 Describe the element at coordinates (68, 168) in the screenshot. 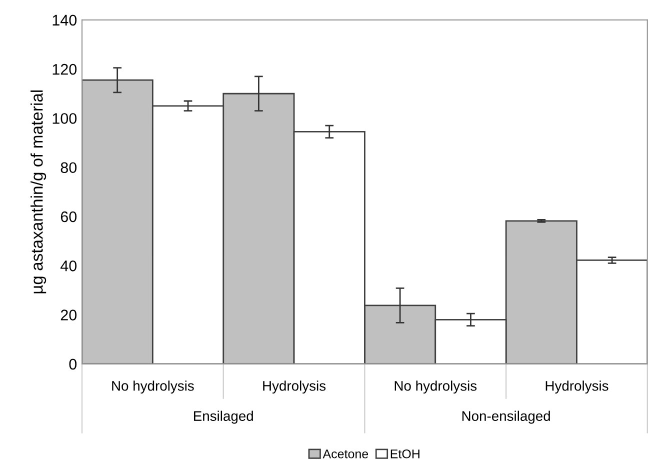

I see `y-tick-label: 80` at that location.